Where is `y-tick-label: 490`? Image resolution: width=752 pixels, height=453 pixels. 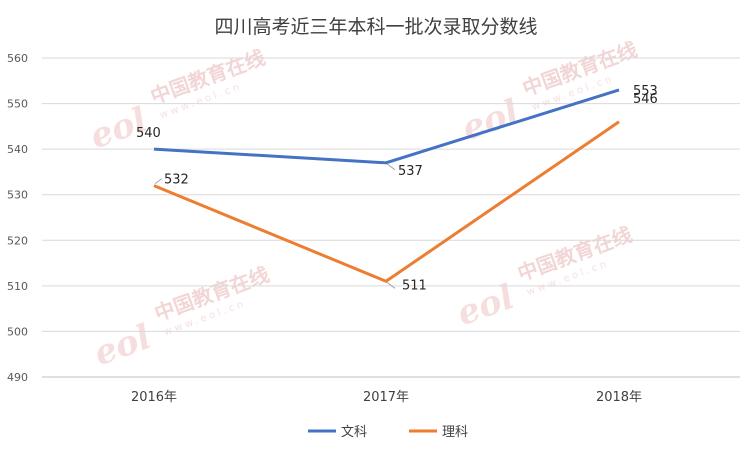
y-tick-label: 490 is located at coordinates (17, 377).